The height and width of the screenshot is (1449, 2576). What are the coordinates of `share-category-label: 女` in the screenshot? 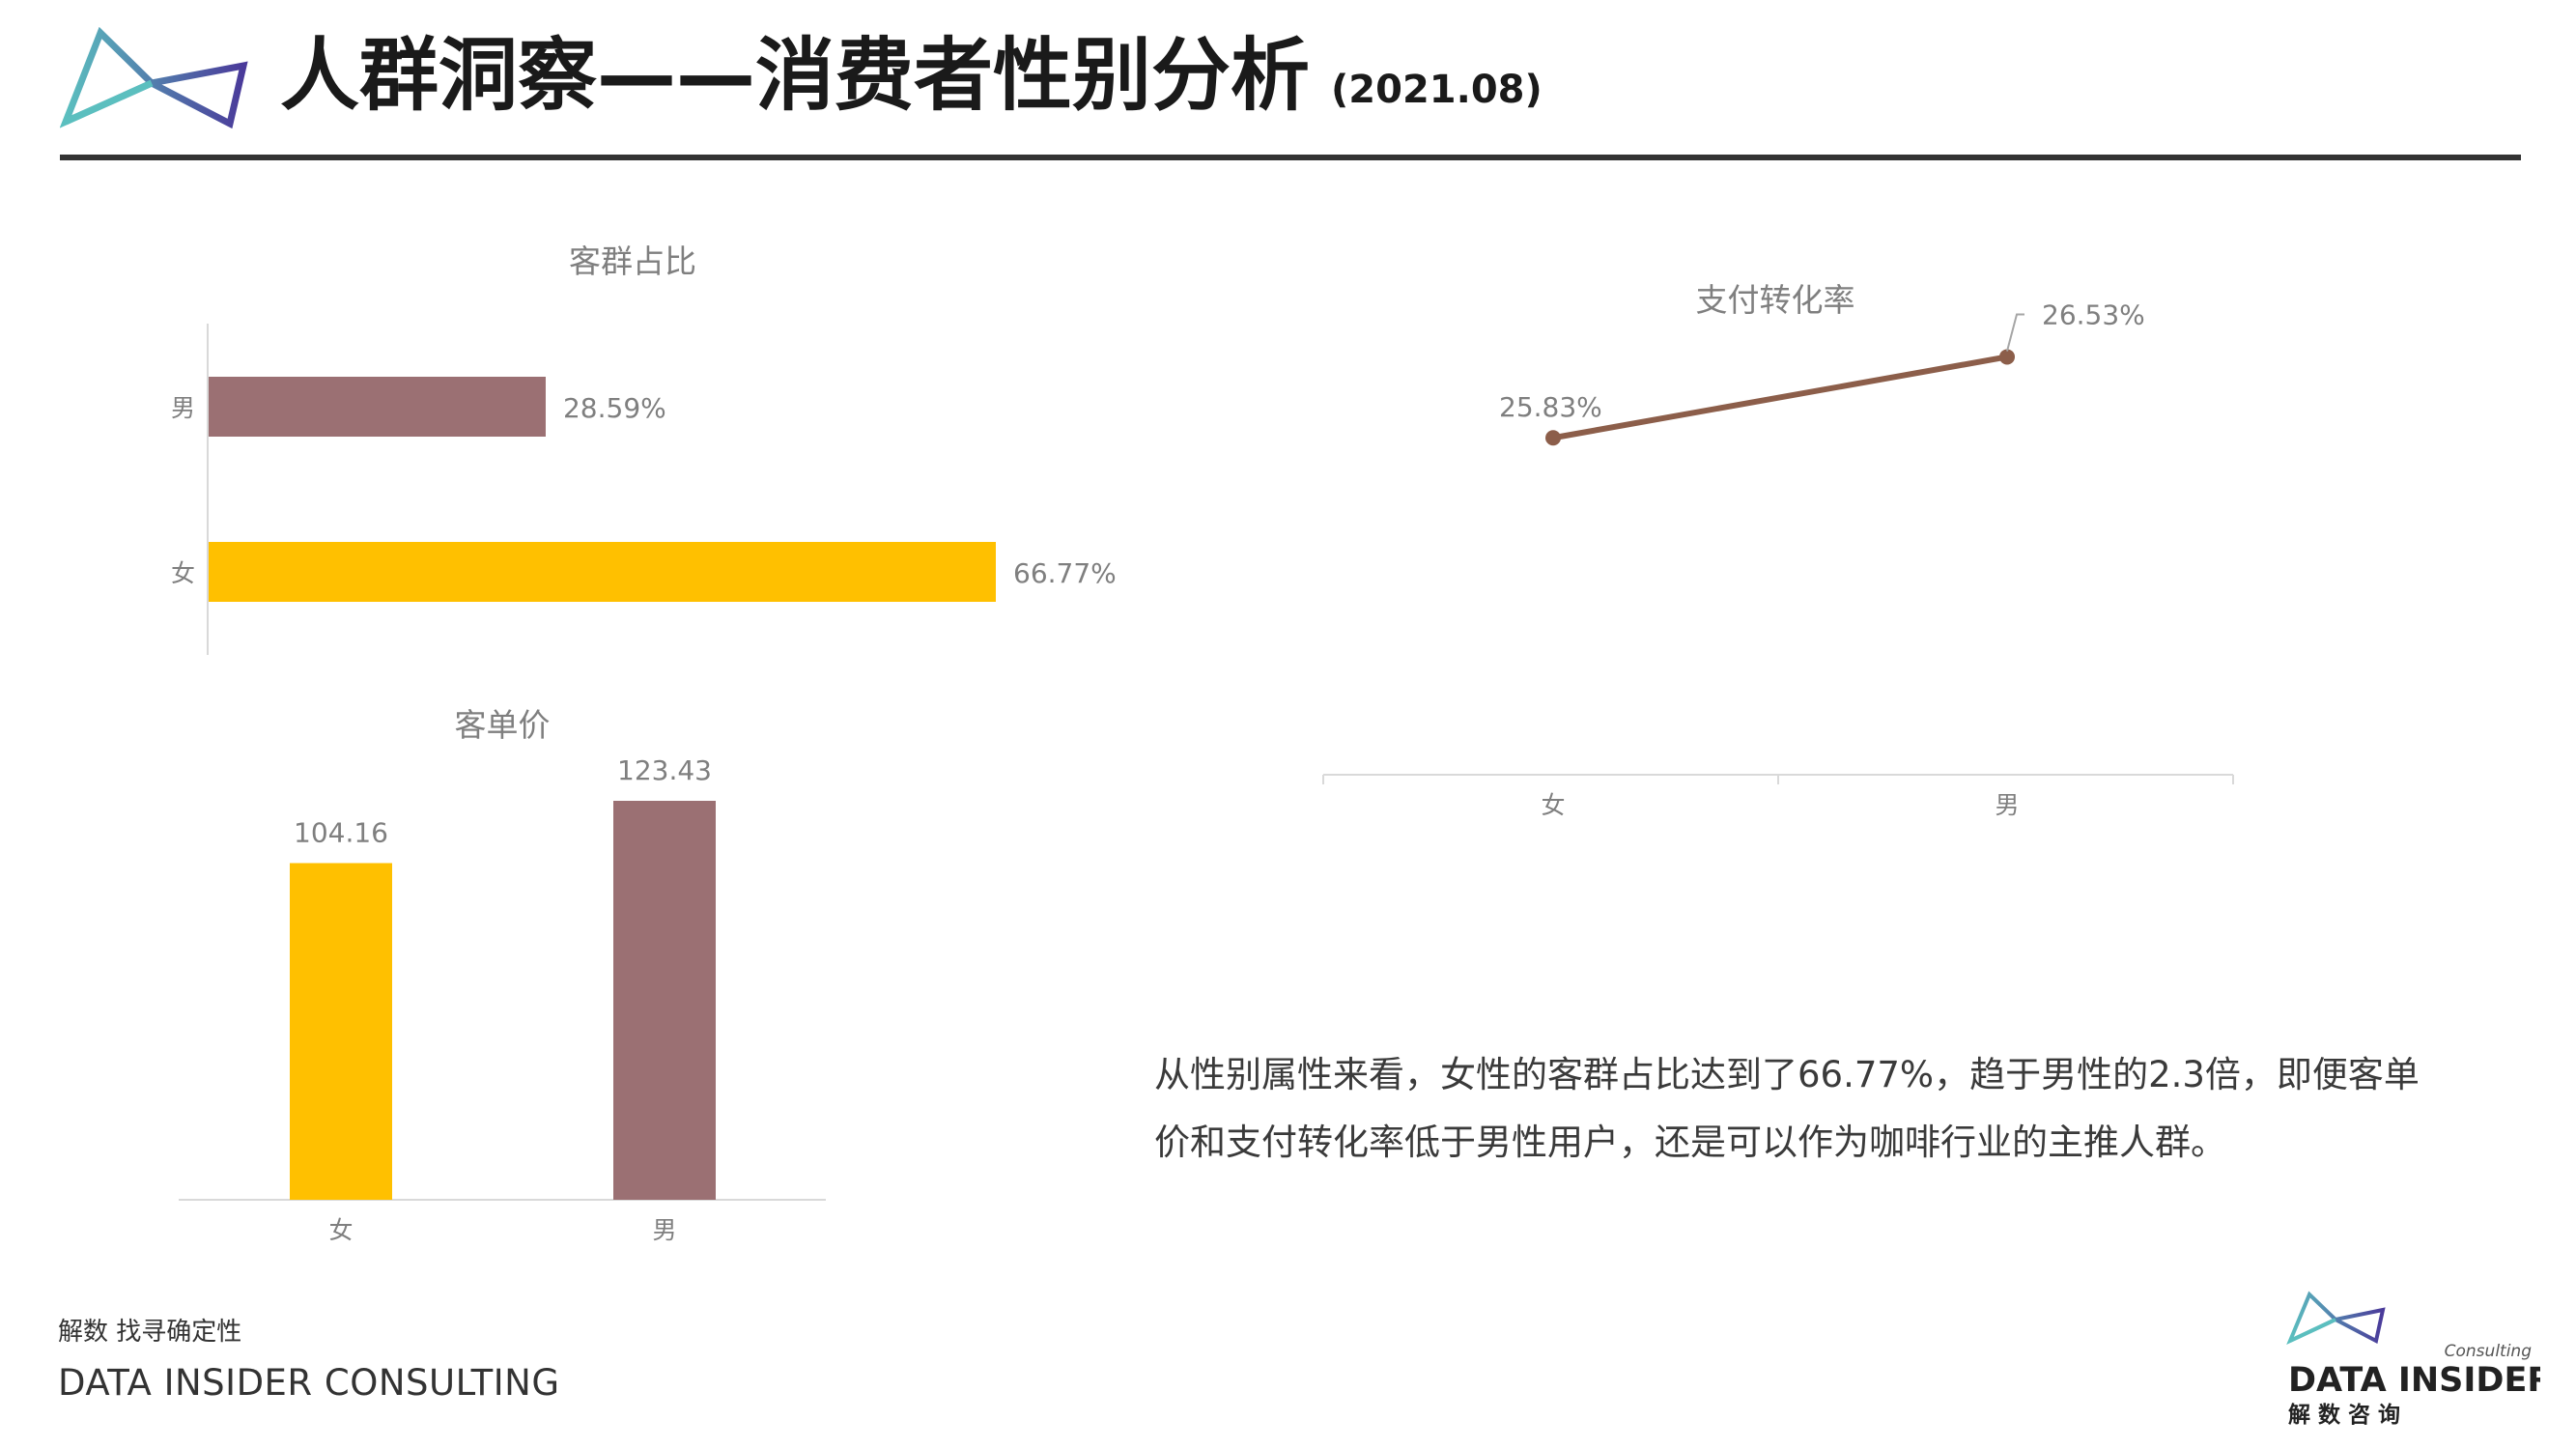 It's located at (183, 573).